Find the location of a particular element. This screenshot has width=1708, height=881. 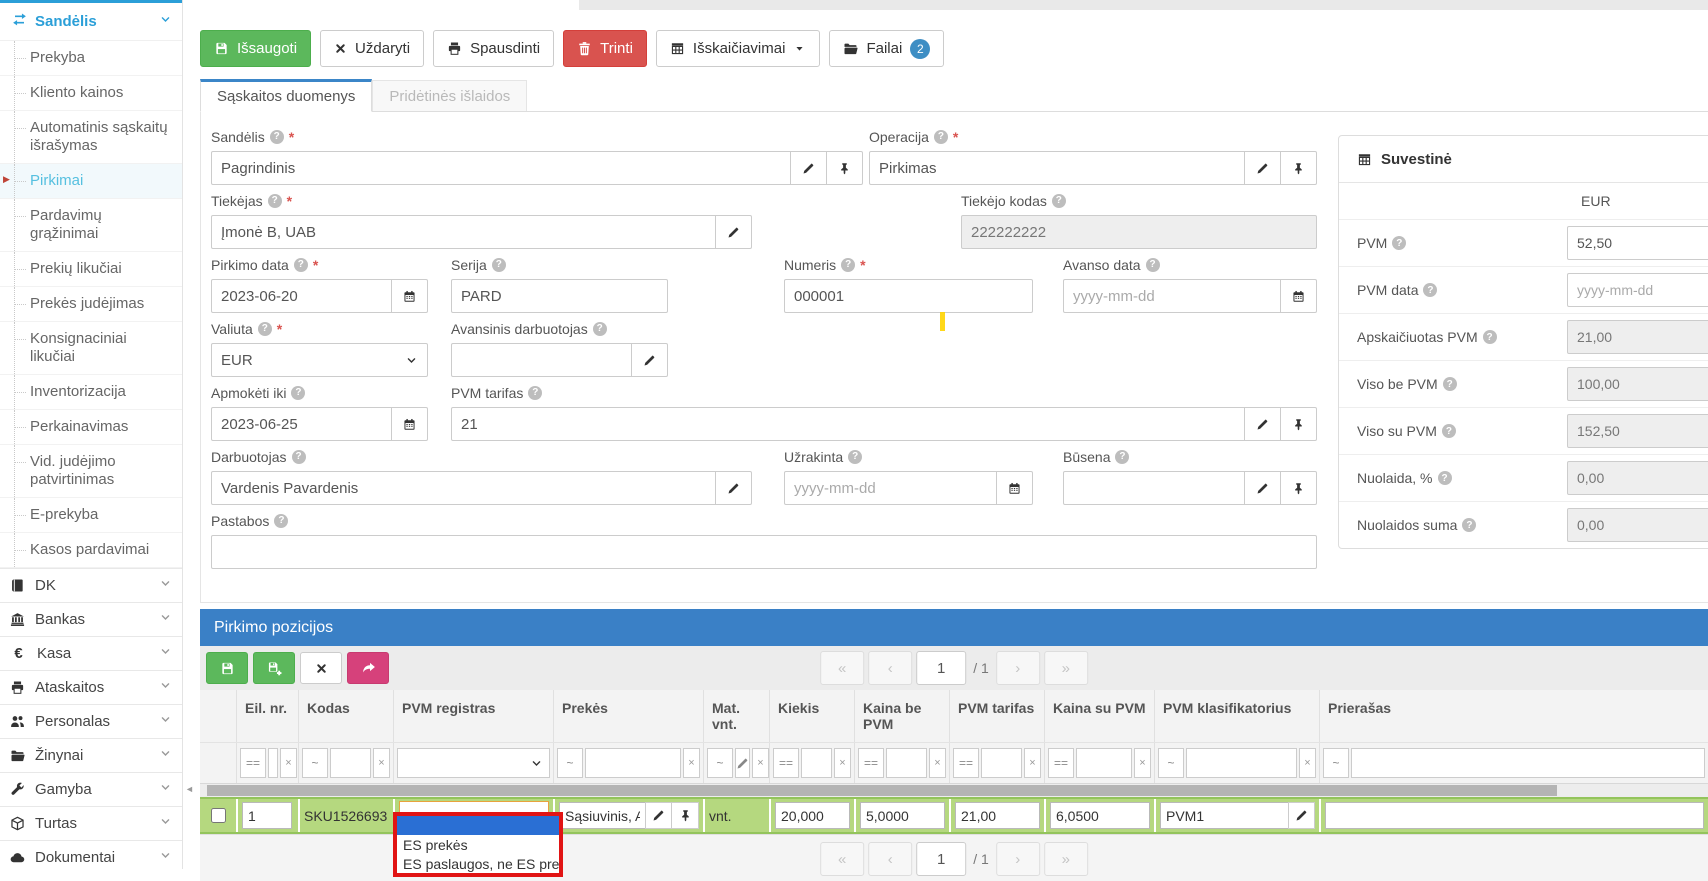

avanso-data-input is located at coordinates (1172, 296).